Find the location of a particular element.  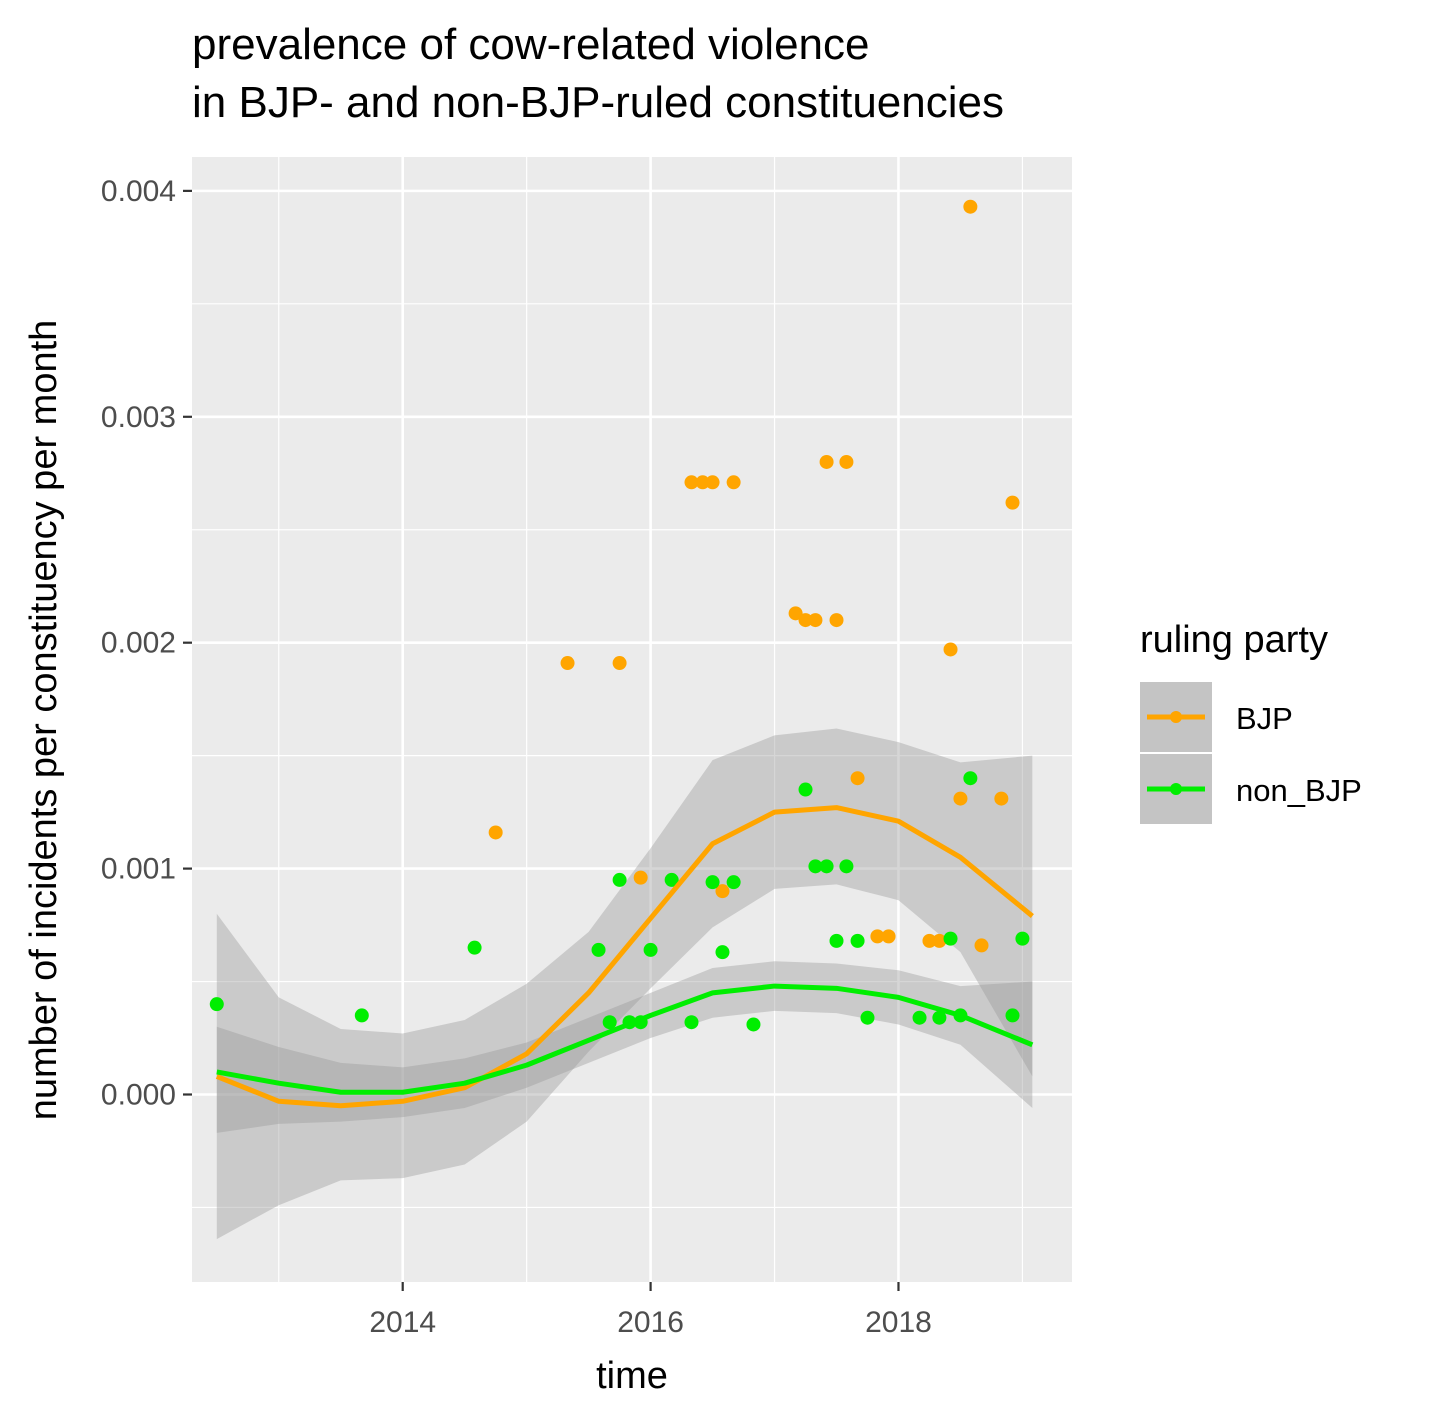

legend-key-bjp-point is located at coordinates (1176, 717).